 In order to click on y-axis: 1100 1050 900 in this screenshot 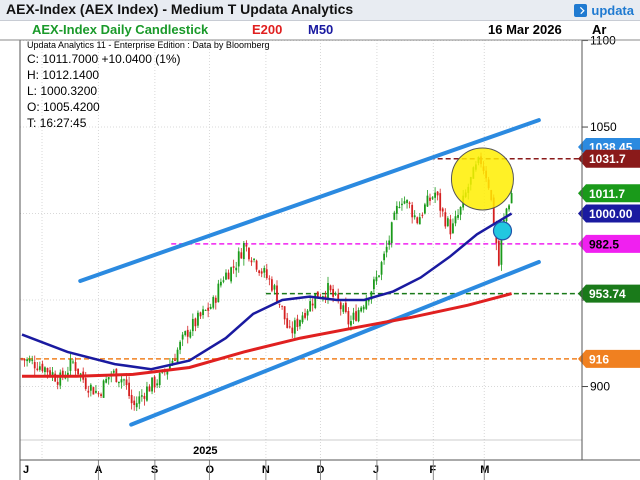, I will do `click(599, 214)`.